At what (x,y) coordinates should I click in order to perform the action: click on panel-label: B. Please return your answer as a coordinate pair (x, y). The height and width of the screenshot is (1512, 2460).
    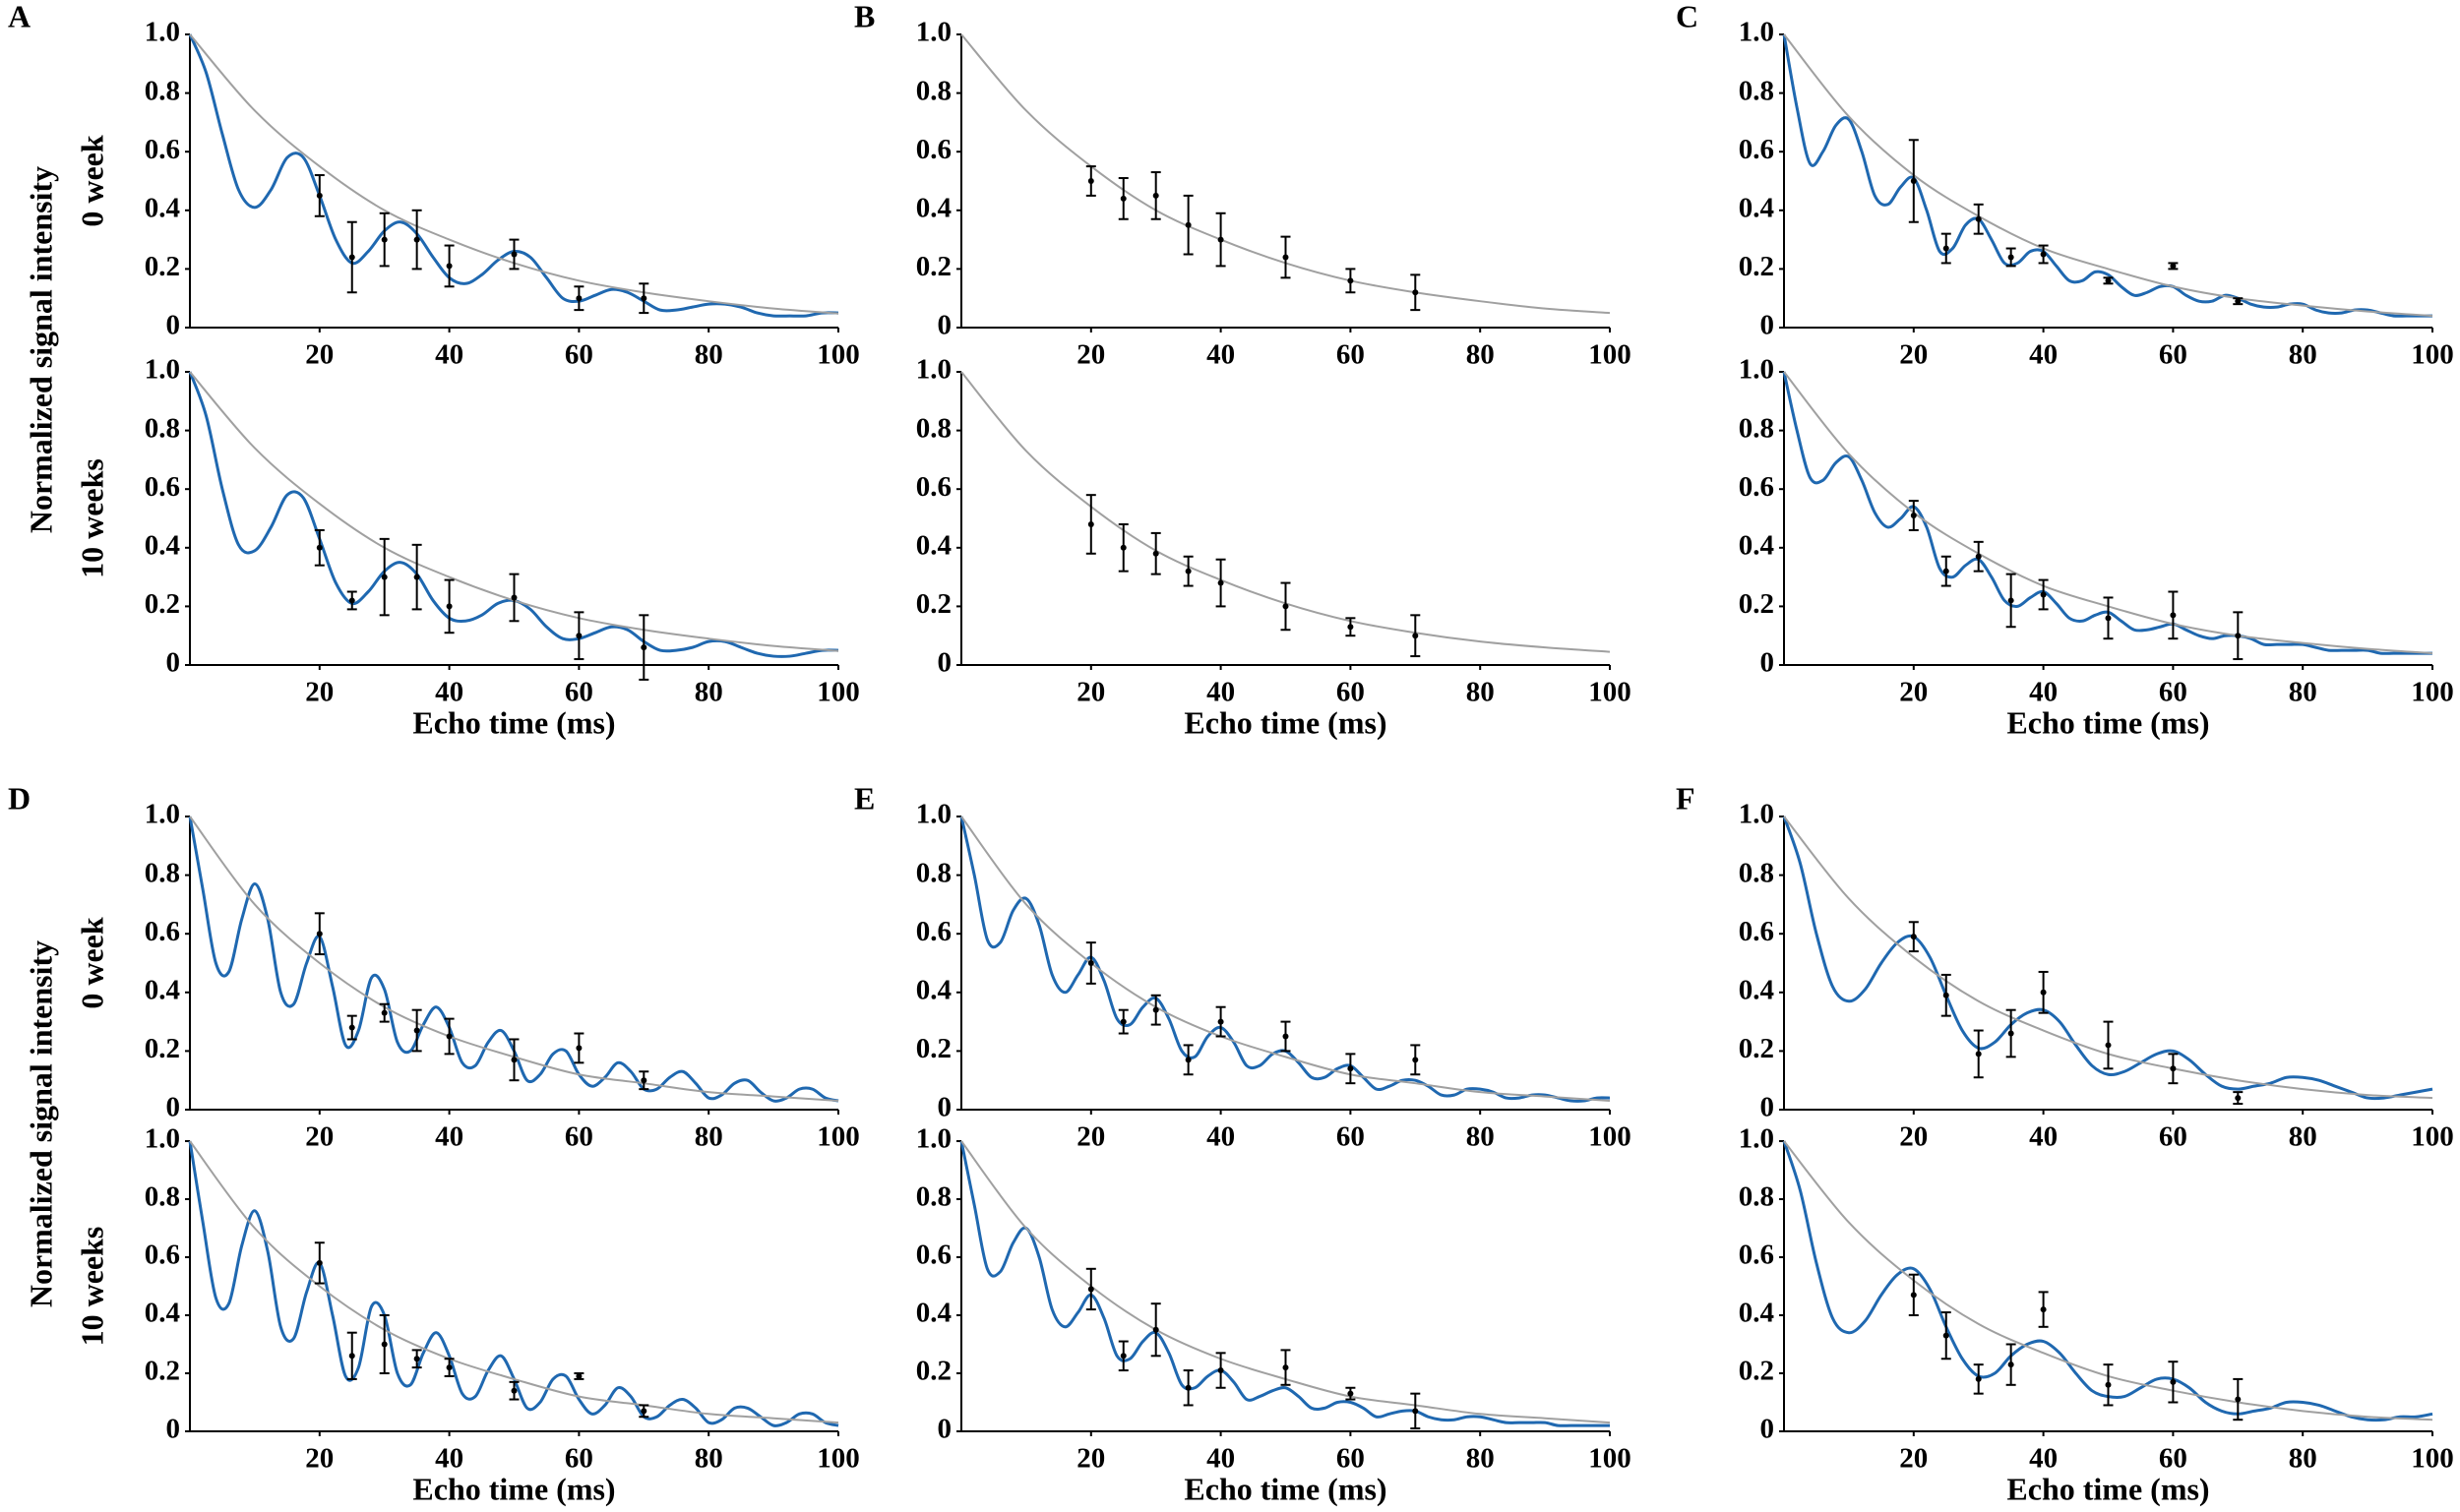
    Looking at the image, I should click on (864, 17).